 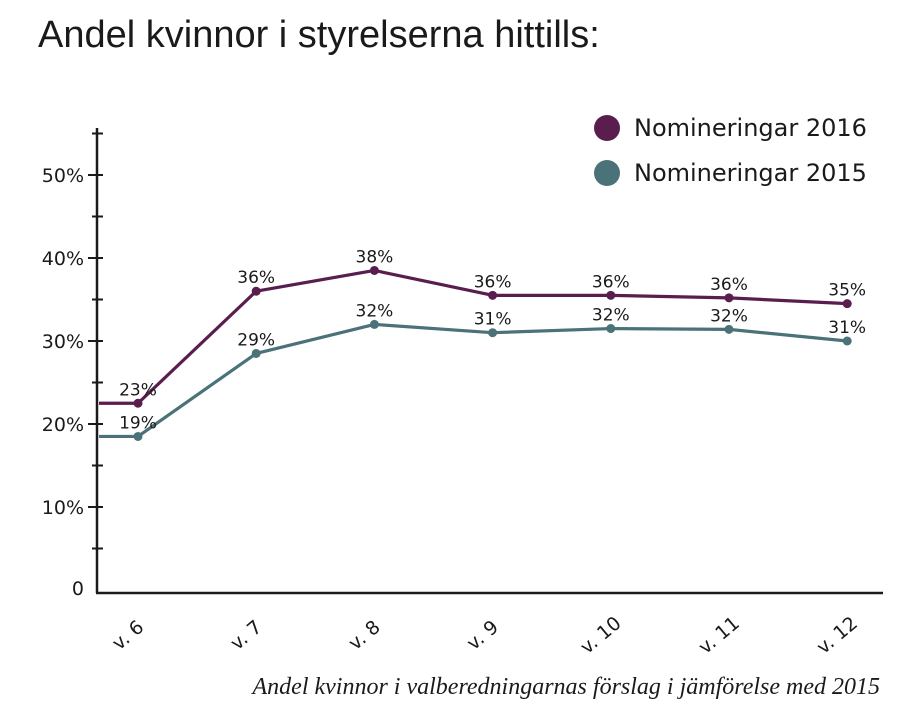 I want to click on legend: Nomineringar 2016 Nomineringar 2015, so click(x=730, y=150).